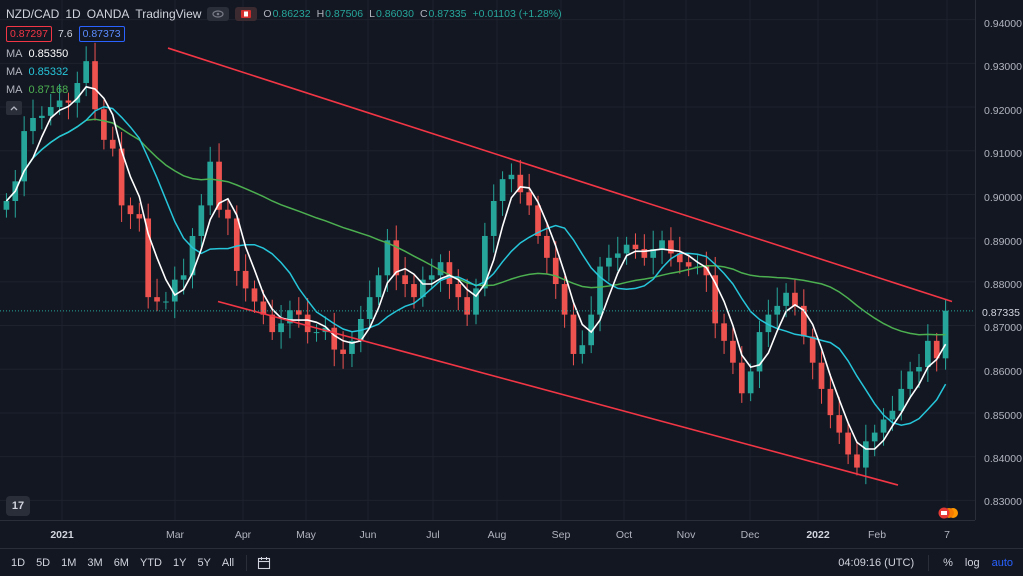 The image size is (1023, 576). What do you see at coordinates (876, 562) in the screenshot?
I see `clock-timezone: 04:09:16 (UTC)` at bounding box center [876, 562].